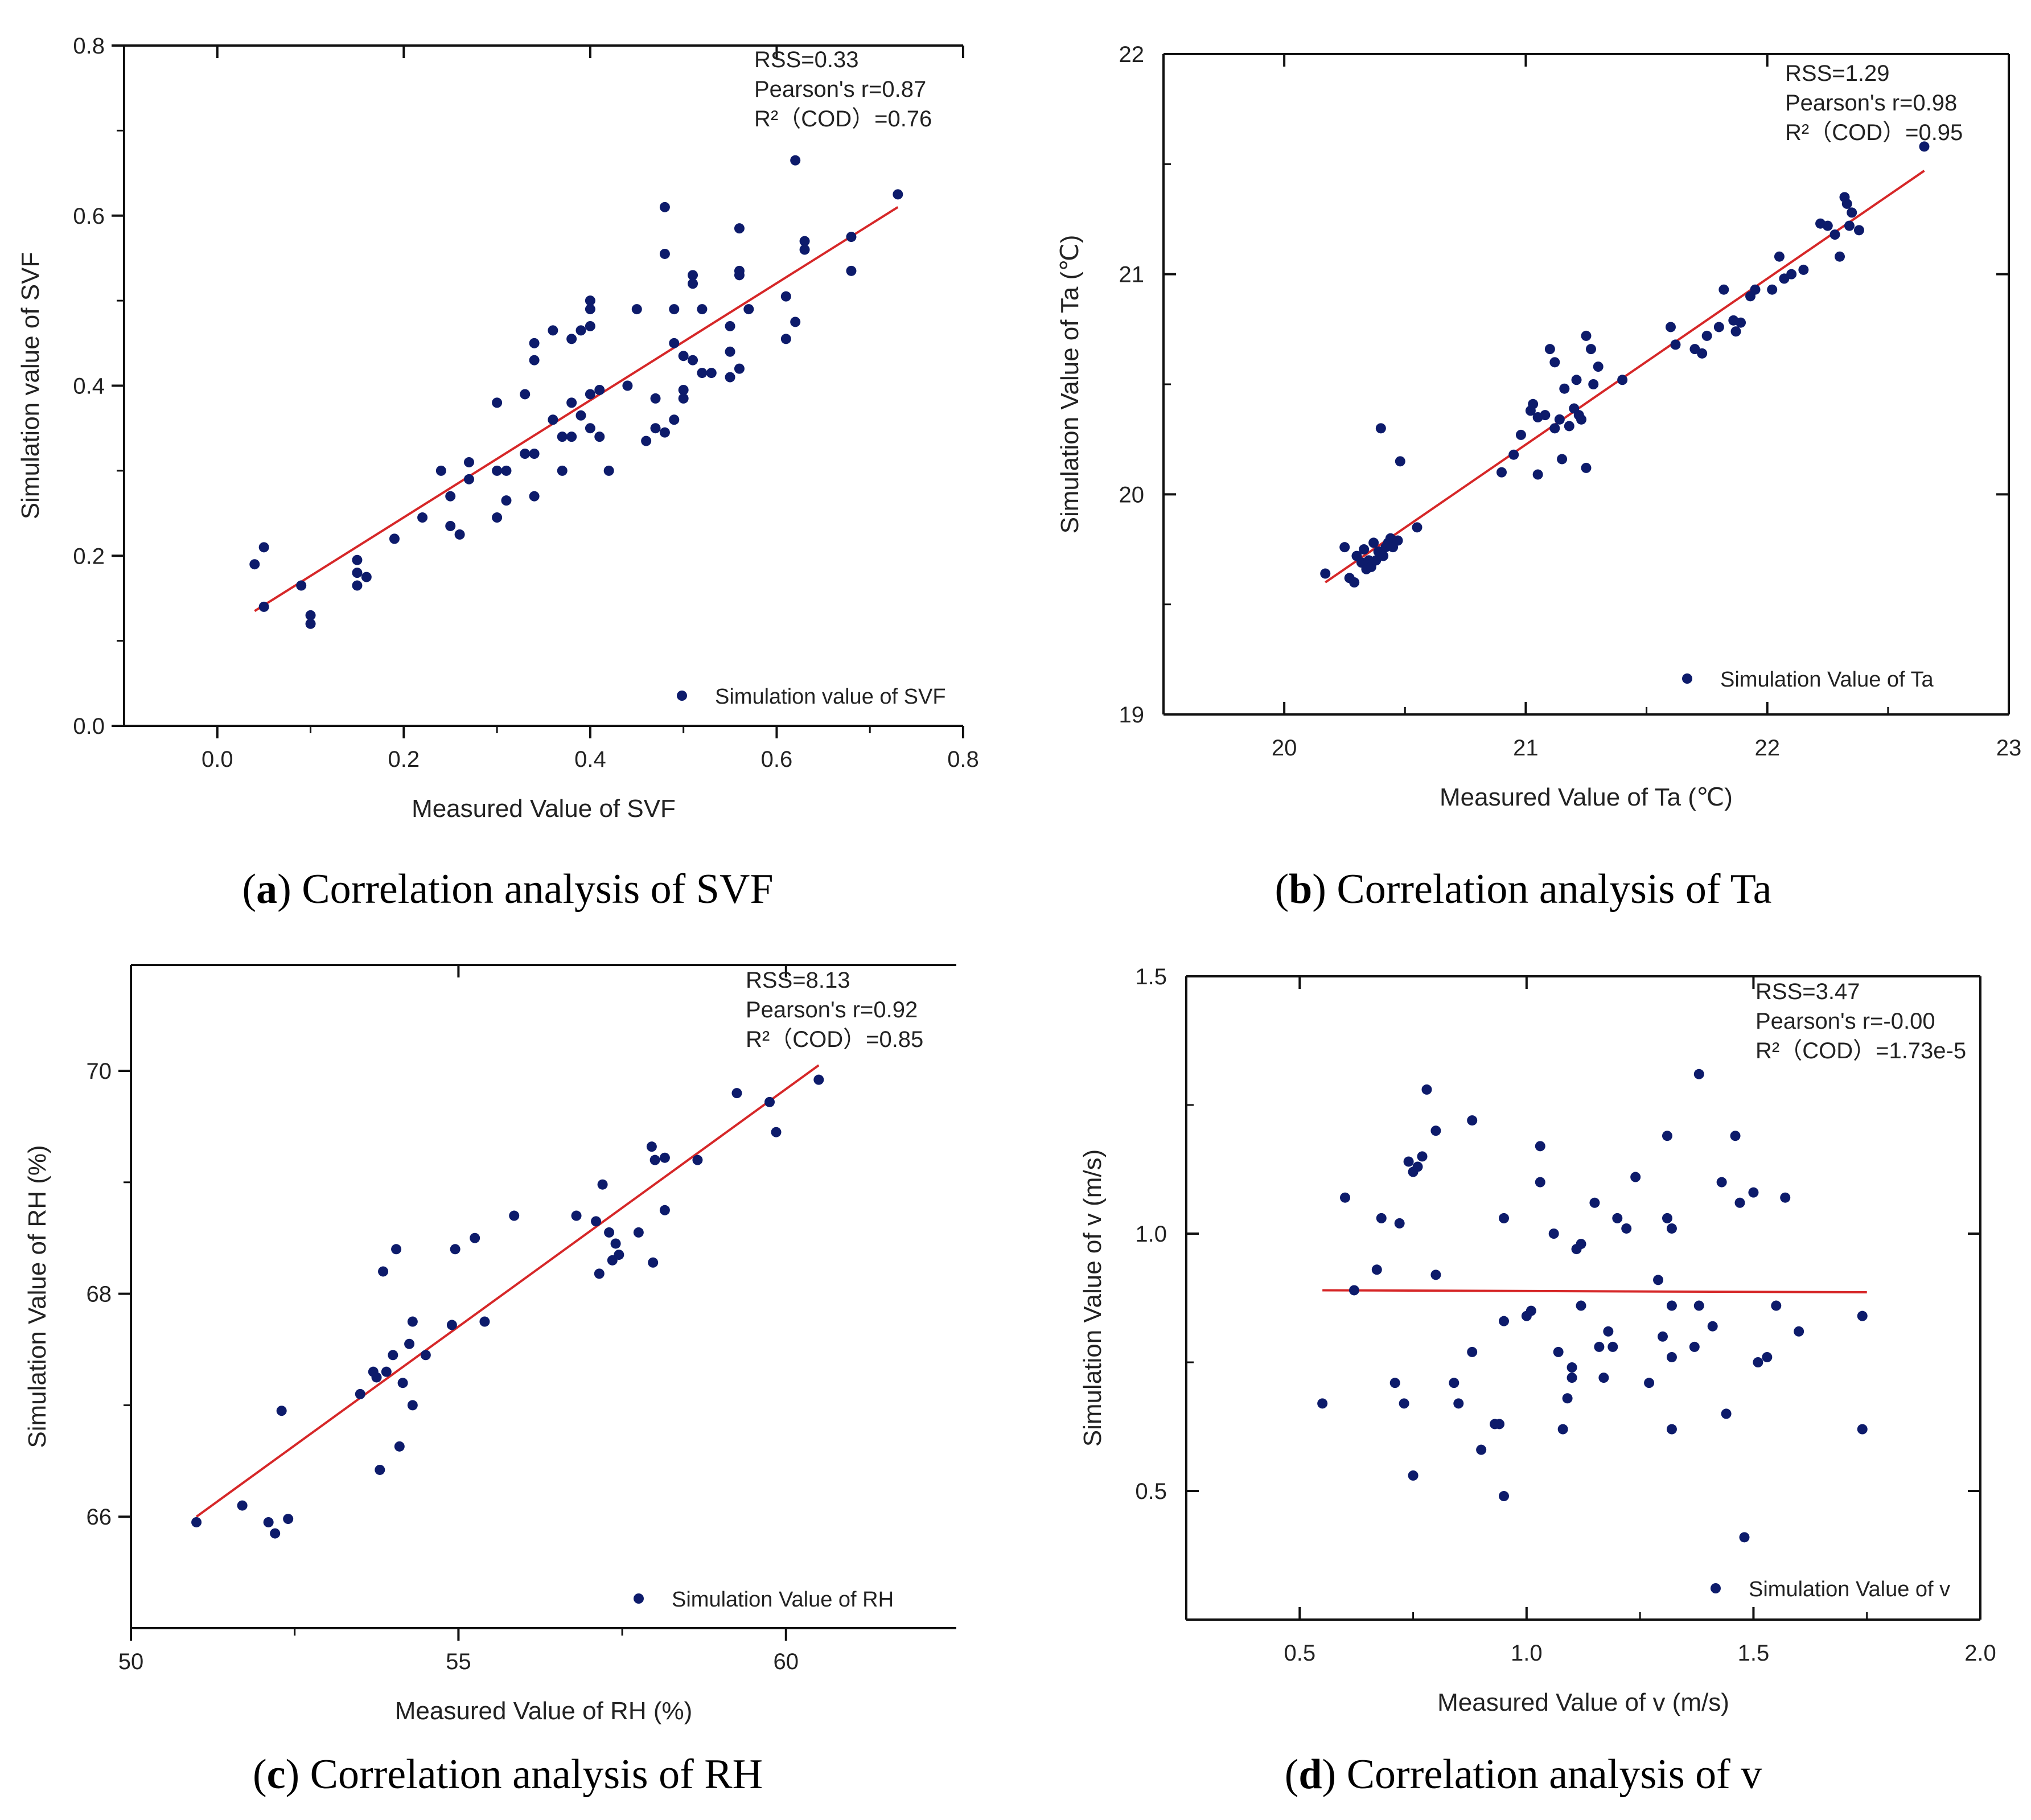 The height and width of the screenshot is (1820, 2031). I want to click on x-tick-label: 0.2, so click(404, 759).